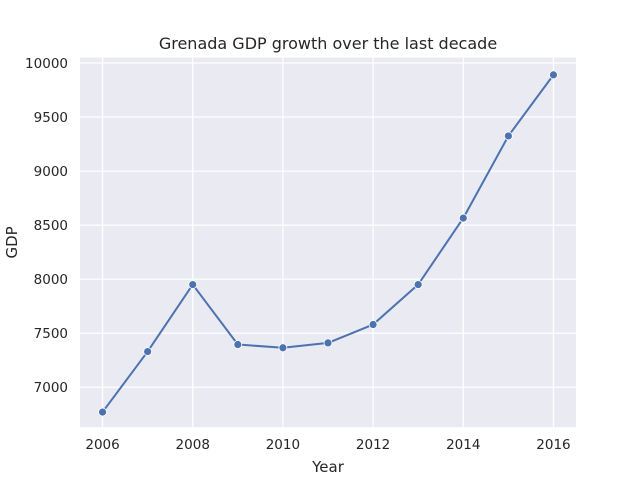  Describe the element at coordinates (328, 467) in the screenshot. I see `x-axis-label: Year` at that location.